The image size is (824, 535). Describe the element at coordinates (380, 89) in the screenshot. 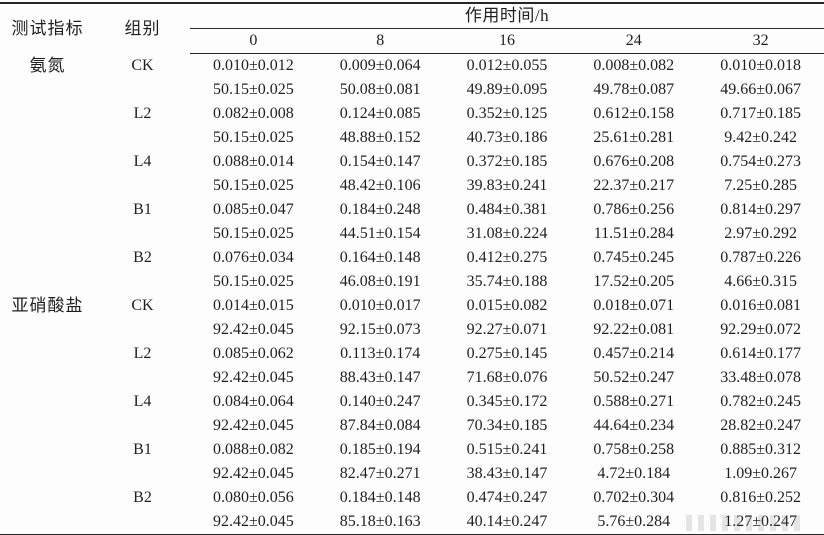

I see `value-cell: 50.08±0.081` at that location.